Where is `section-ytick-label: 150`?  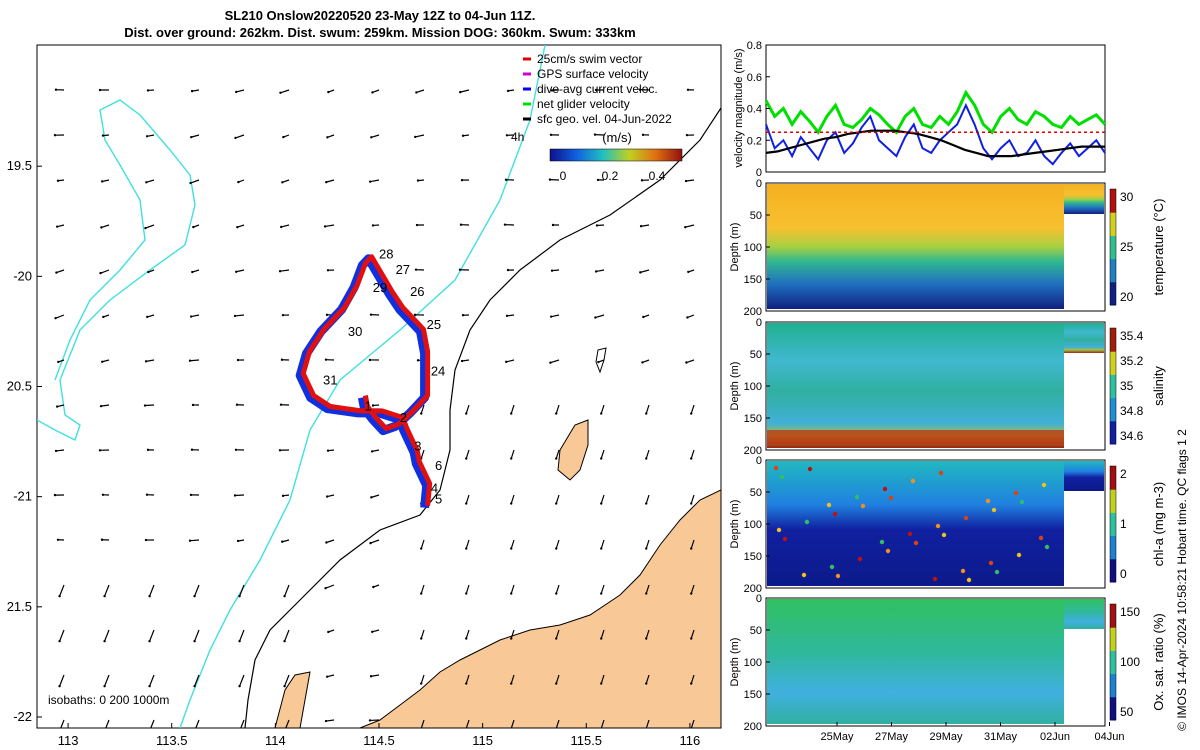
section-ytick-label: 150 is located at coordinates (753, 280).